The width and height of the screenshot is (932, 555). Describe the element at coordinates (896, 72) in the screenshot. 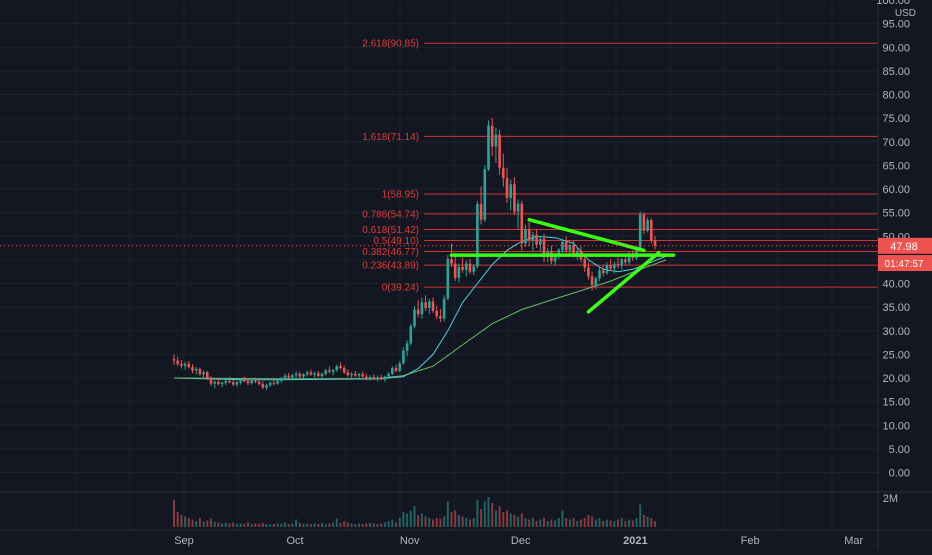

I see `price-tick-label: 85.00` at that location.